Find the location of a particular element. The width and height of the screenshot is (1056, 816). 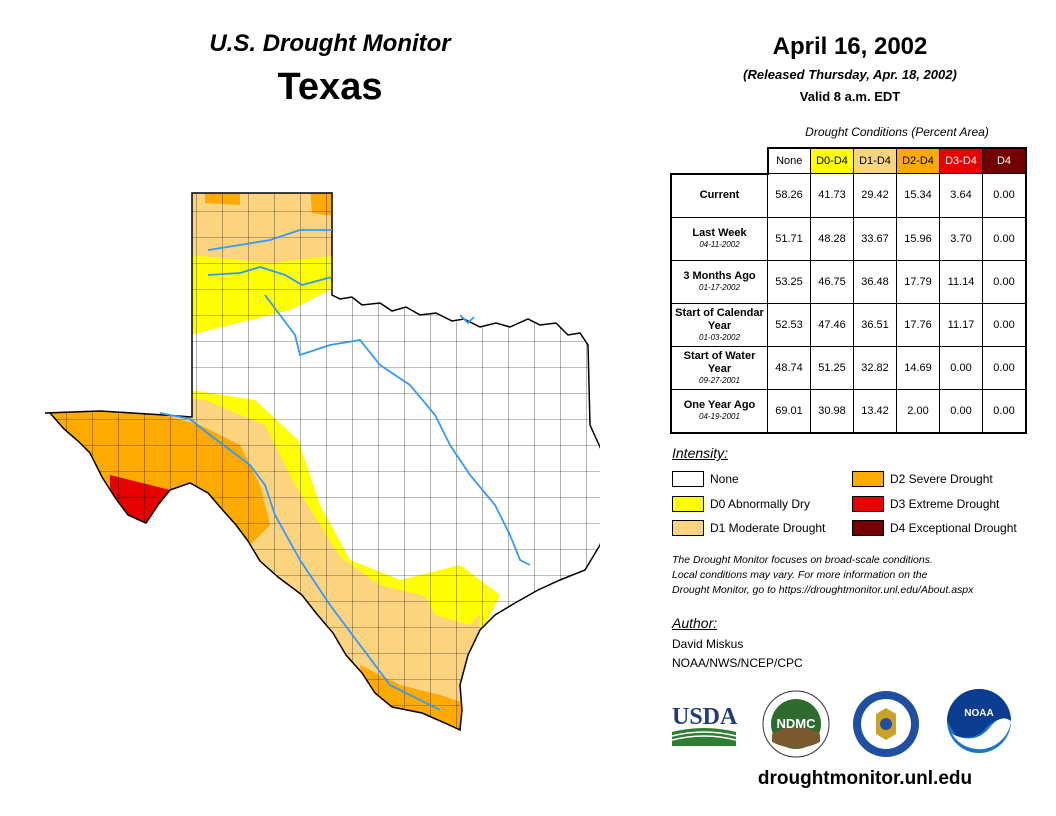

state-name: Texas is located at coordinates (330, 87).